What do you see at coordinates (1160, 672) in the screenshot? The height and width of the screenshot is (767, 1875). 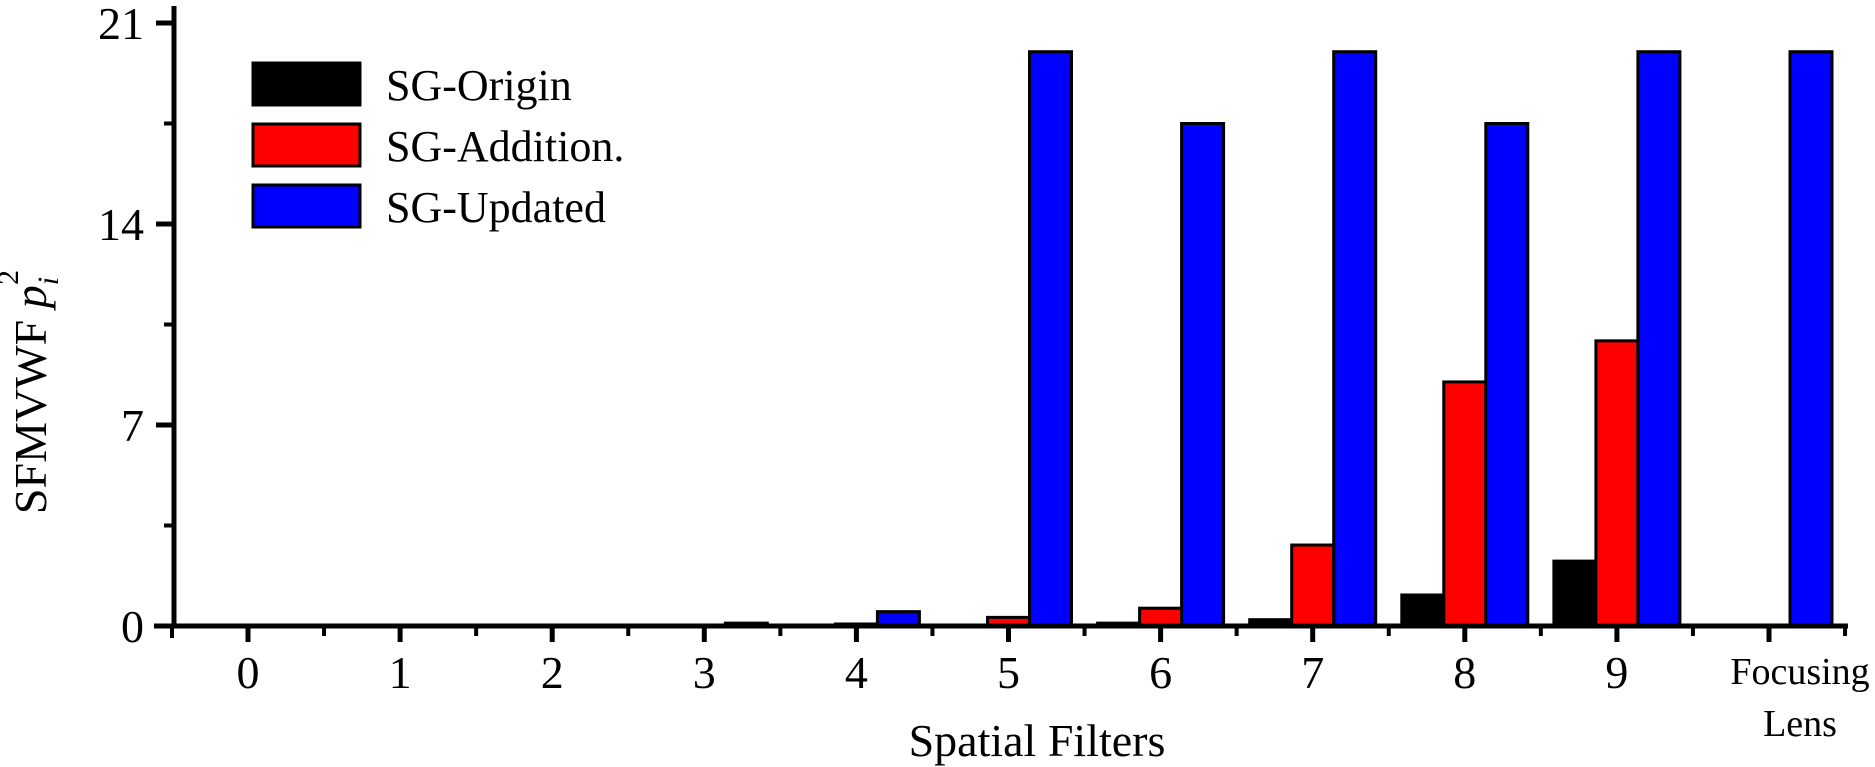 I see `x-tick-label: 6` at bounding box center [1160, 672].